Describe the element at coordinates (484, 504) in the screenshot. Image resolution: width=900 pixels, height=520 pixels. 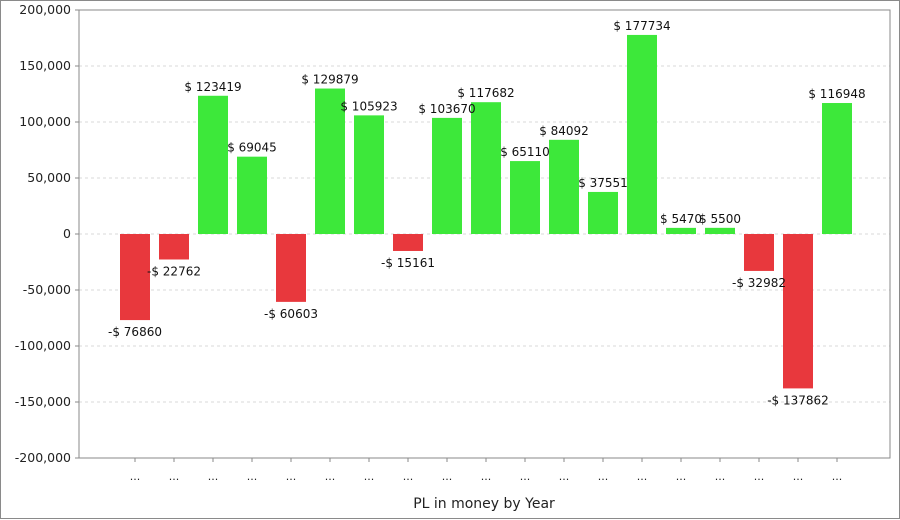
I see `x-axis-title: PL in money by Year` at that location.